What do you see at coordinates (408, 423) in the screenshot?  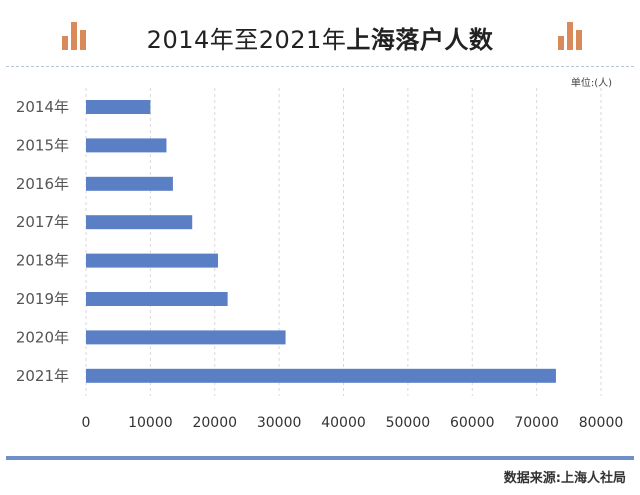 I see `x-tick-label: 50000` at bounding box center [408, 423].